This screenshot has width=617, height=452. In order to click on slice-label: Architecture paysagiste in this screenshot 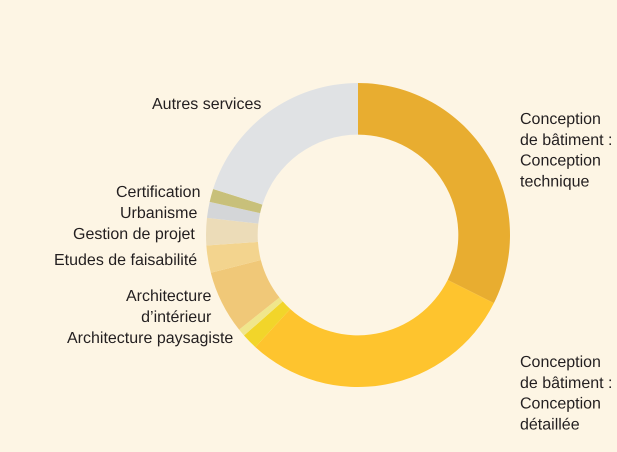, I will do `click(150, 338)`.